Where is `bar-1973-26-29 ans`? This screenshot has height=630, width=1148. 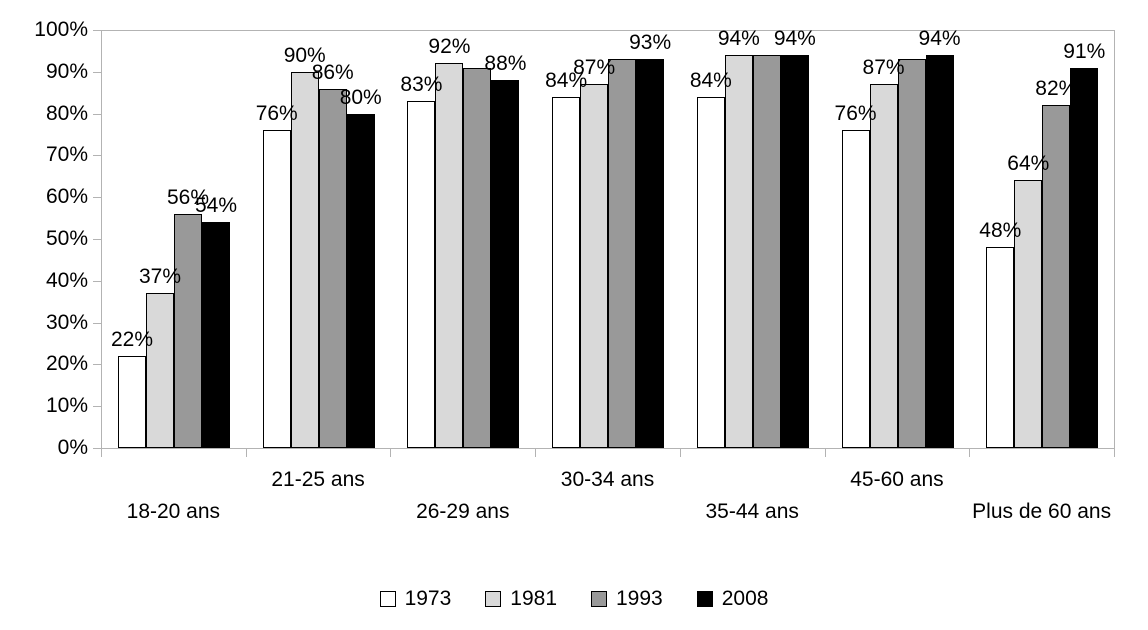
bar-1973-26-29 ans is located at coordinates (421, 274).